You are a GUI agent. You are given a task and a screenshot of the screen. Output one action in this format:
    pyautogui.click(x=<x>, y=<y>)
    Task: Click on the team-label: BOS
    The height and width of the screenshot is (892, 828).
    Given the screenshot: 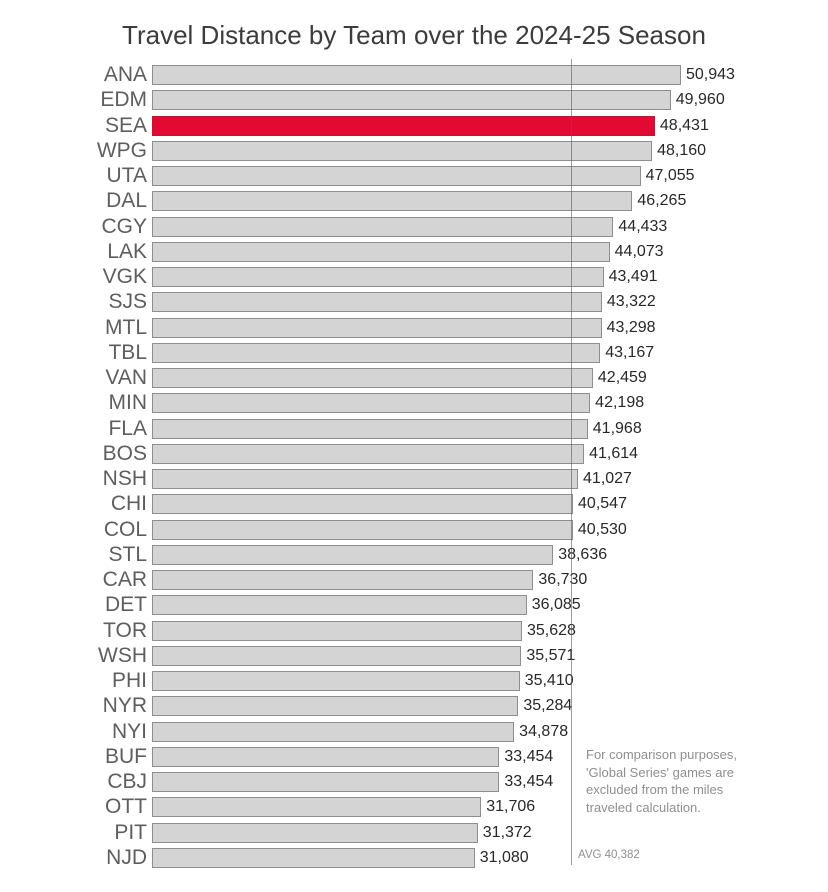 What is the action you would take?
    pyautogui.click(x=124, y=453)
    